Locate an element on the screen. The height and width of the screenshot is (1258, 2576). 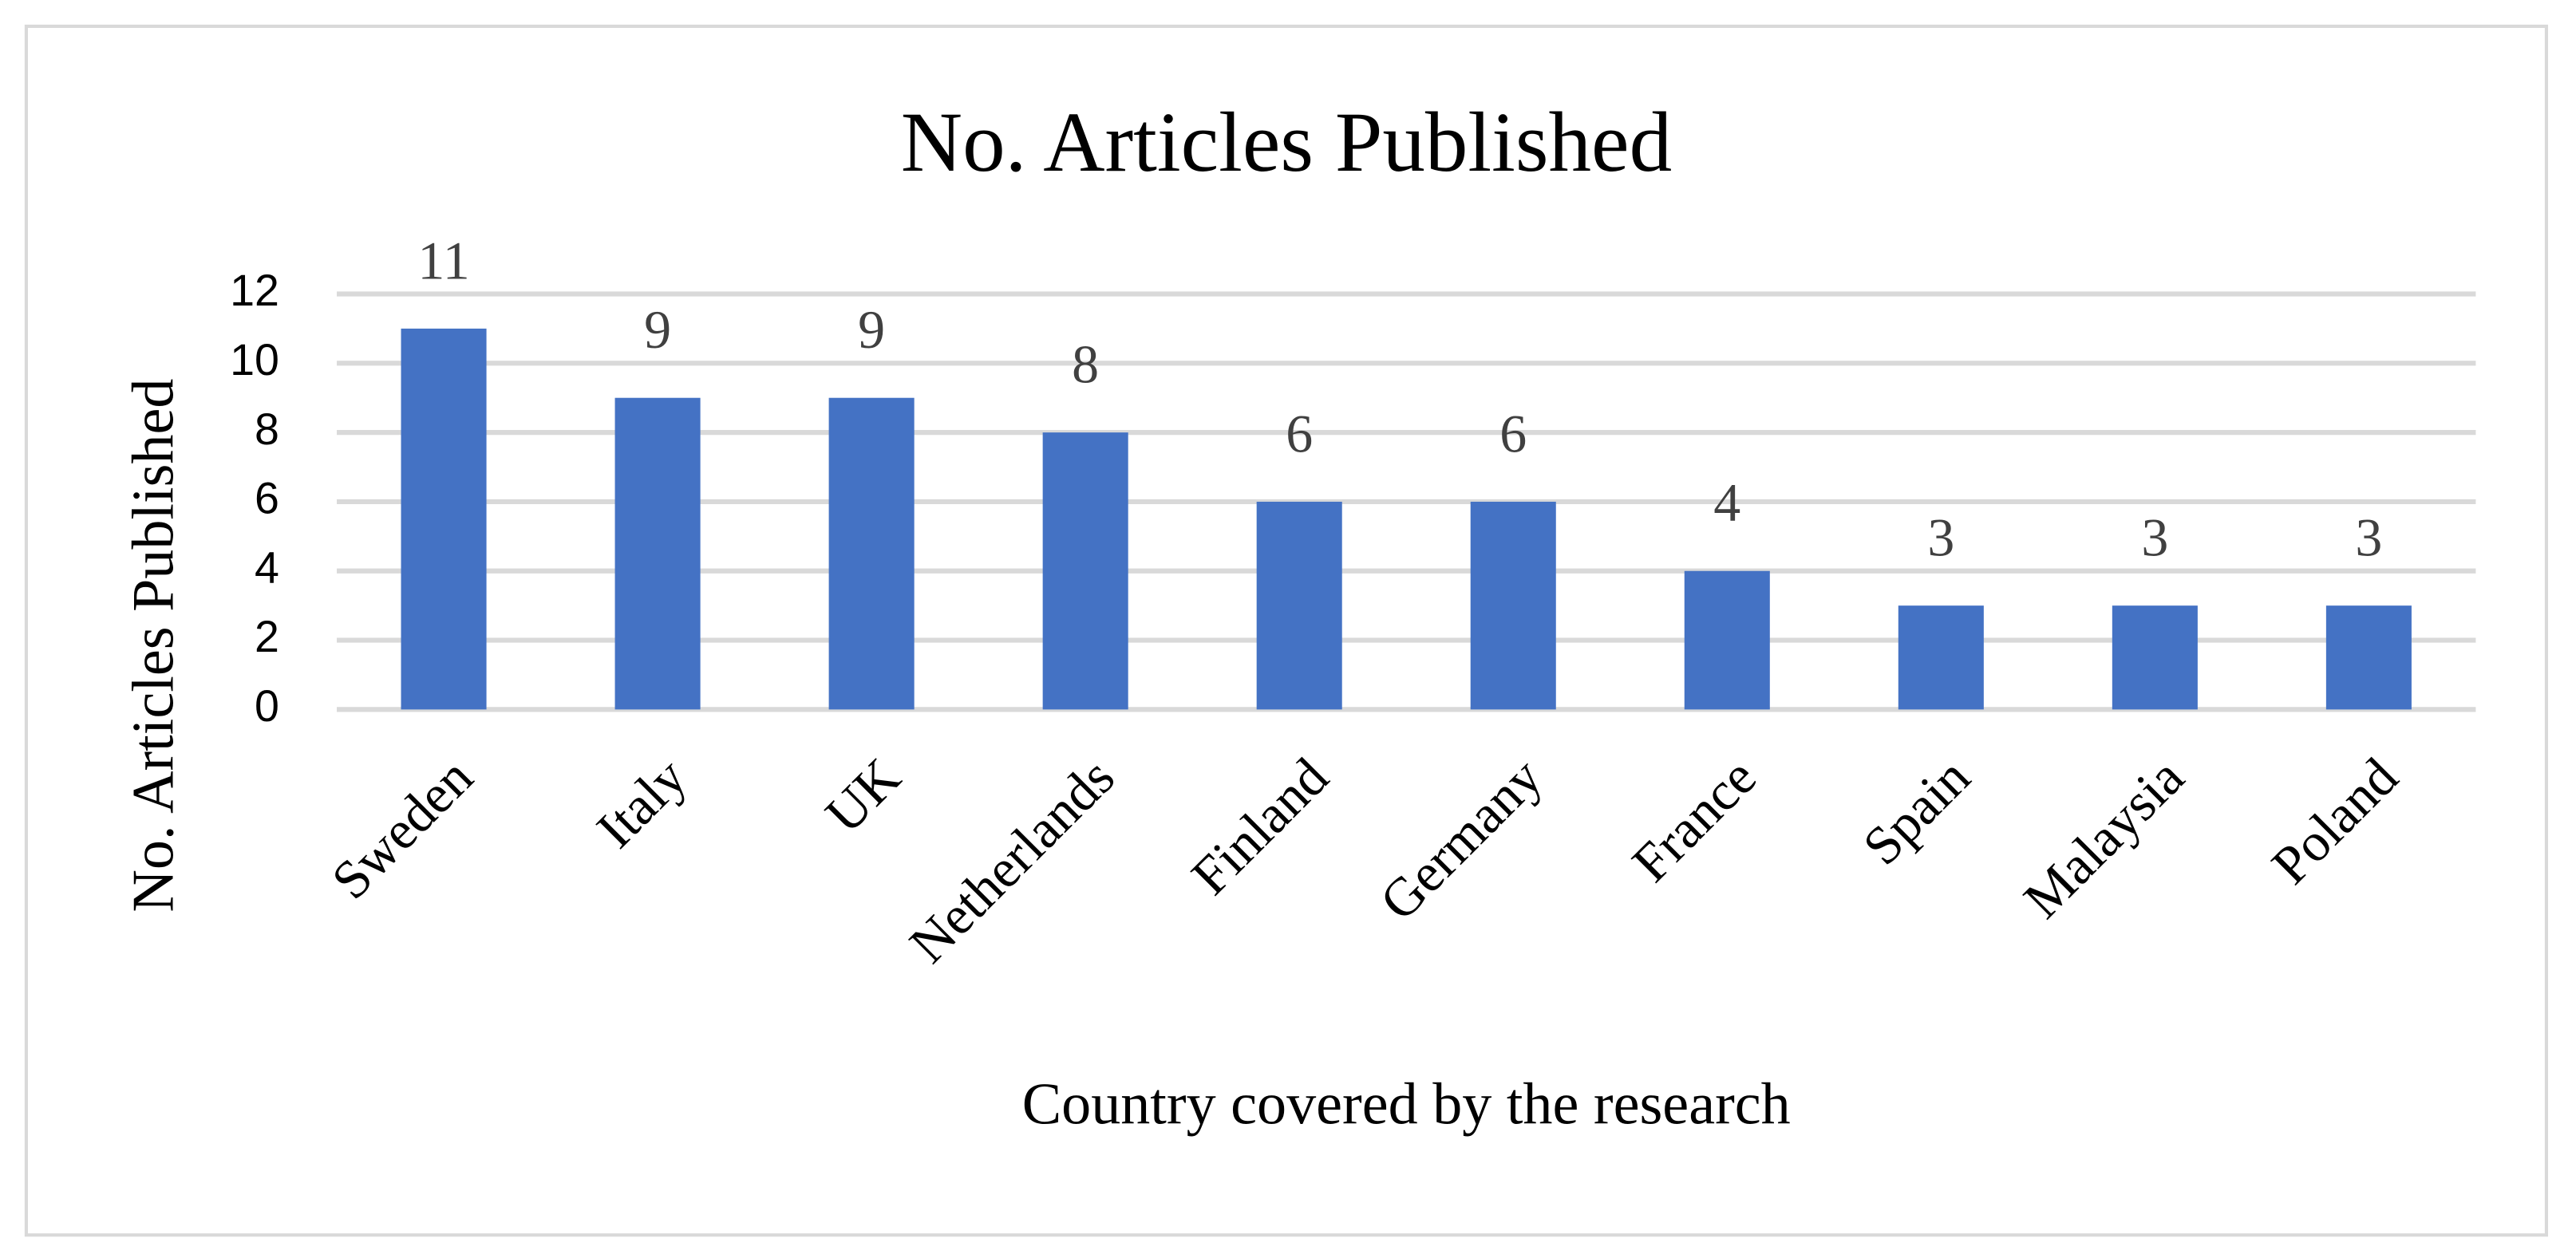
x-axis-title: Country covered by the research is located at coordinates (1406, 1105).